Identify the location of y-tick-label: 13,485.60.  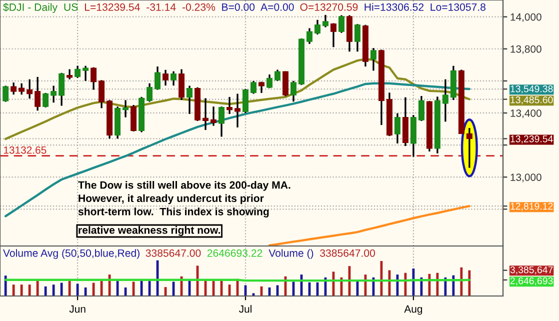
(531, 100).